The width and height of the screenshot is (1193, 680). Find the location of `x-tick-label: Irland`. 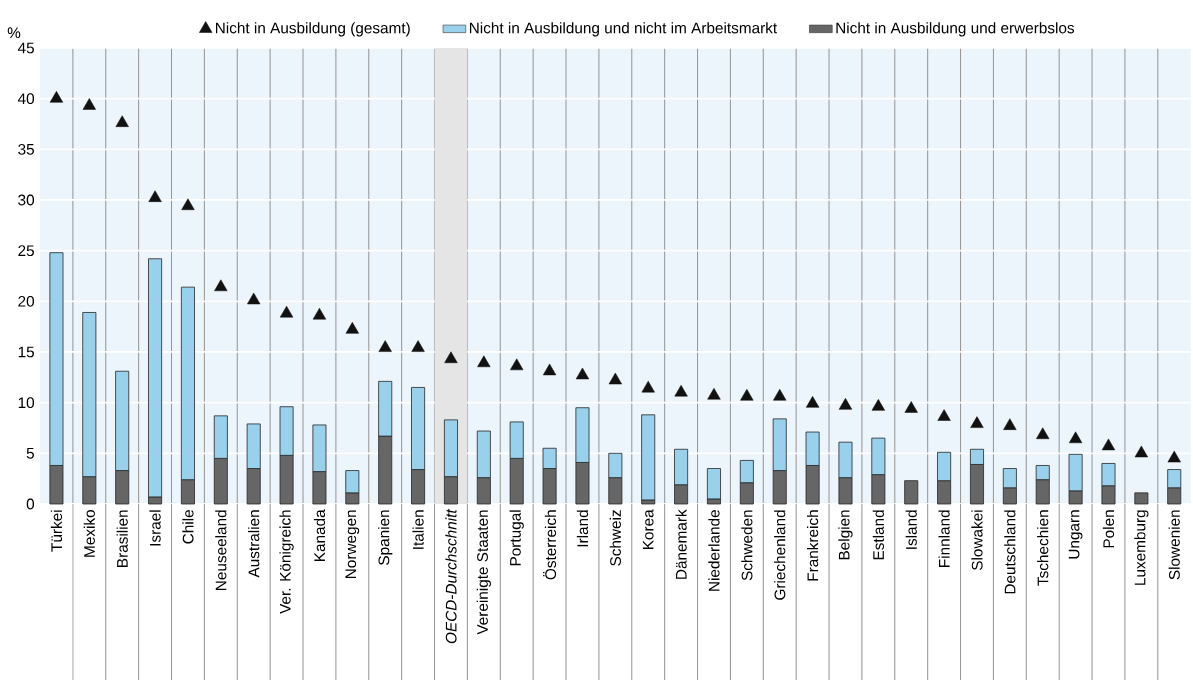

x-tick-label: Irland is located at coordinates (582, 528).